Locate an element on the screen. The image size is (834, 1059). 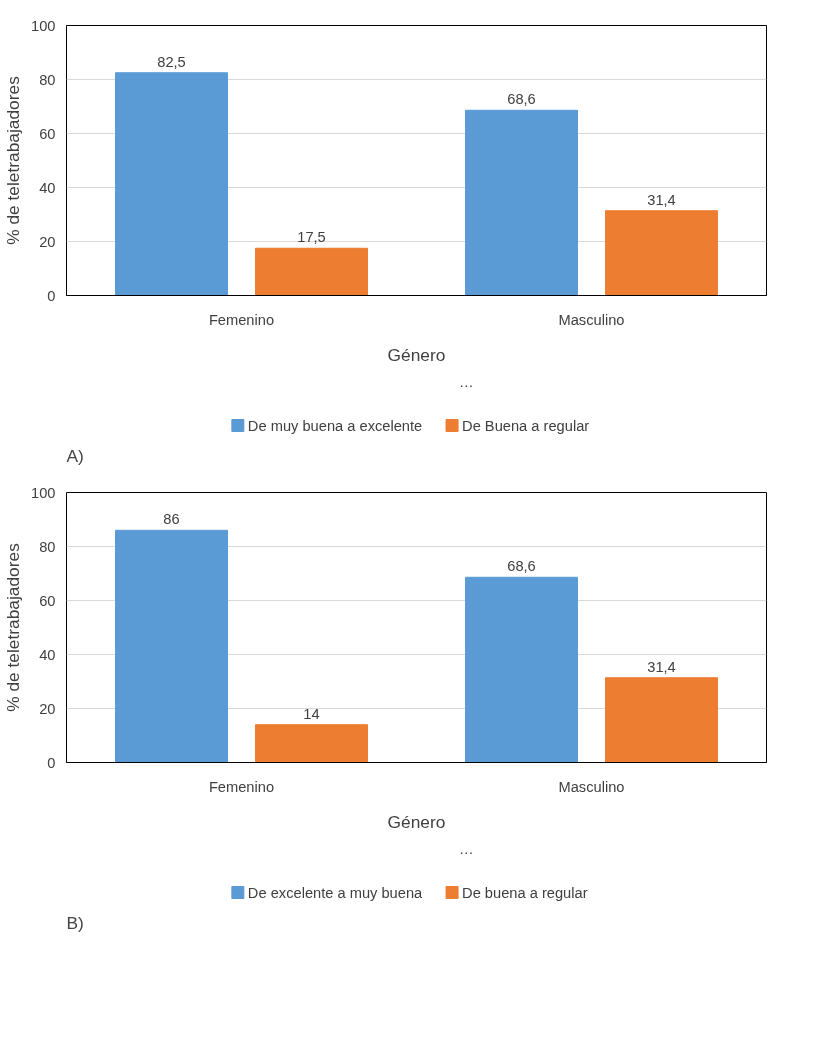
data-label: 17,5 is located at coordinates (311, 237).